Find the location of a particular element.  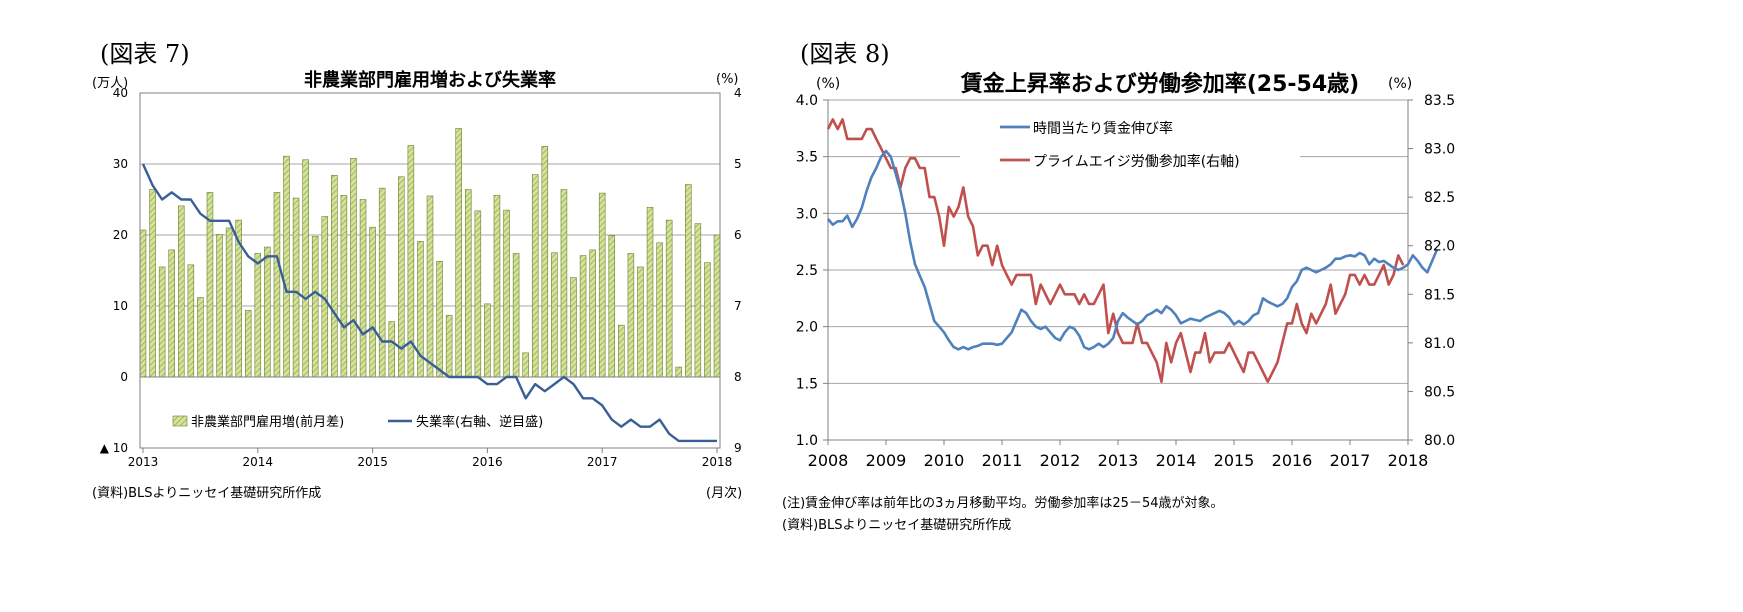

chart-1-y-left-tick: ▲ 10 is located at coordinates (114, 448).